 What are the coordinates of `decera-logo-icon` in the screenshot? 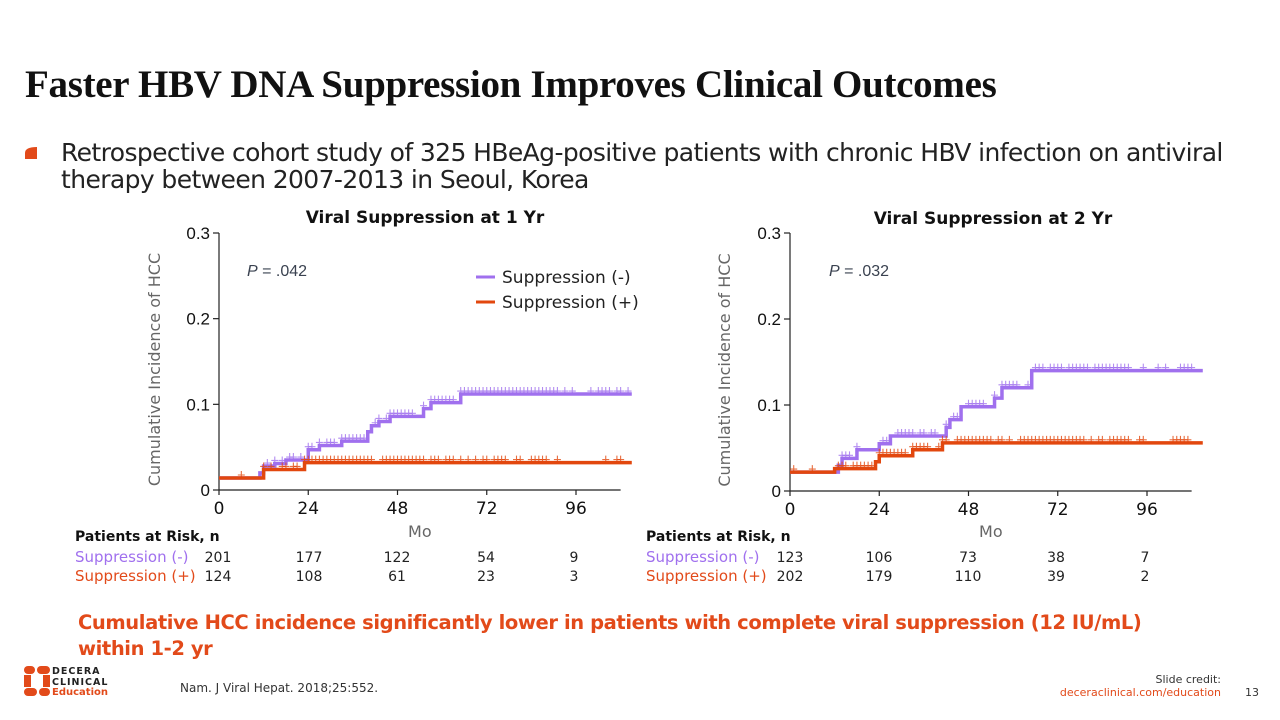 It's located at (37, 681).